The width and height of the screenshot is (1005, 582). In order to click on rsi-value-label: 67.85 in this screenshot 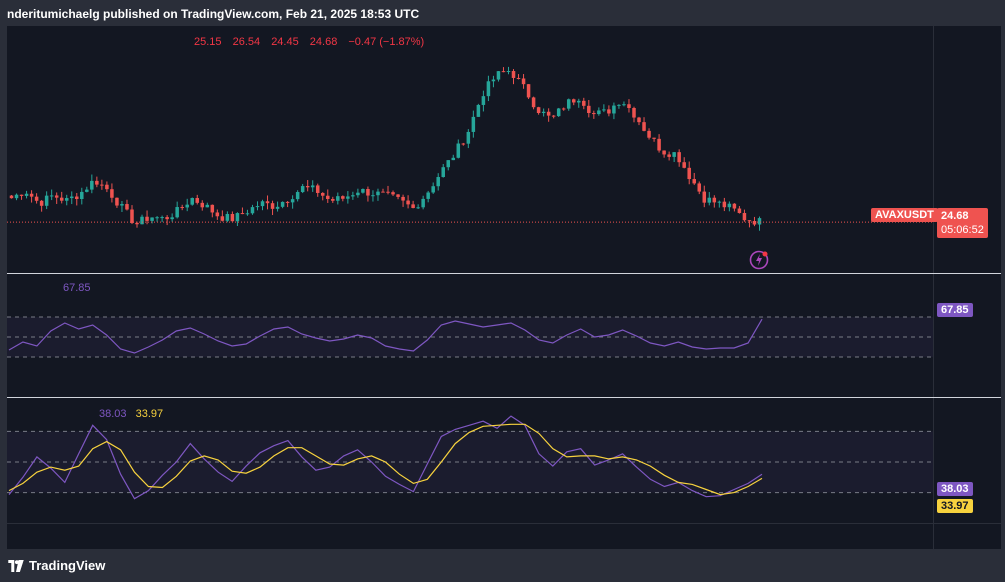, I will do `click(77, 288)`.